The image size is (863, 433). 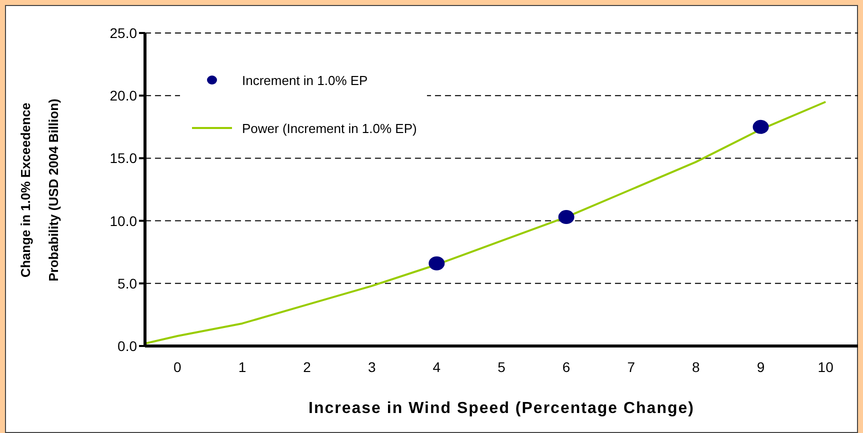 I want to click on y-tick-label: 25.0, so click(x=124, y=32).